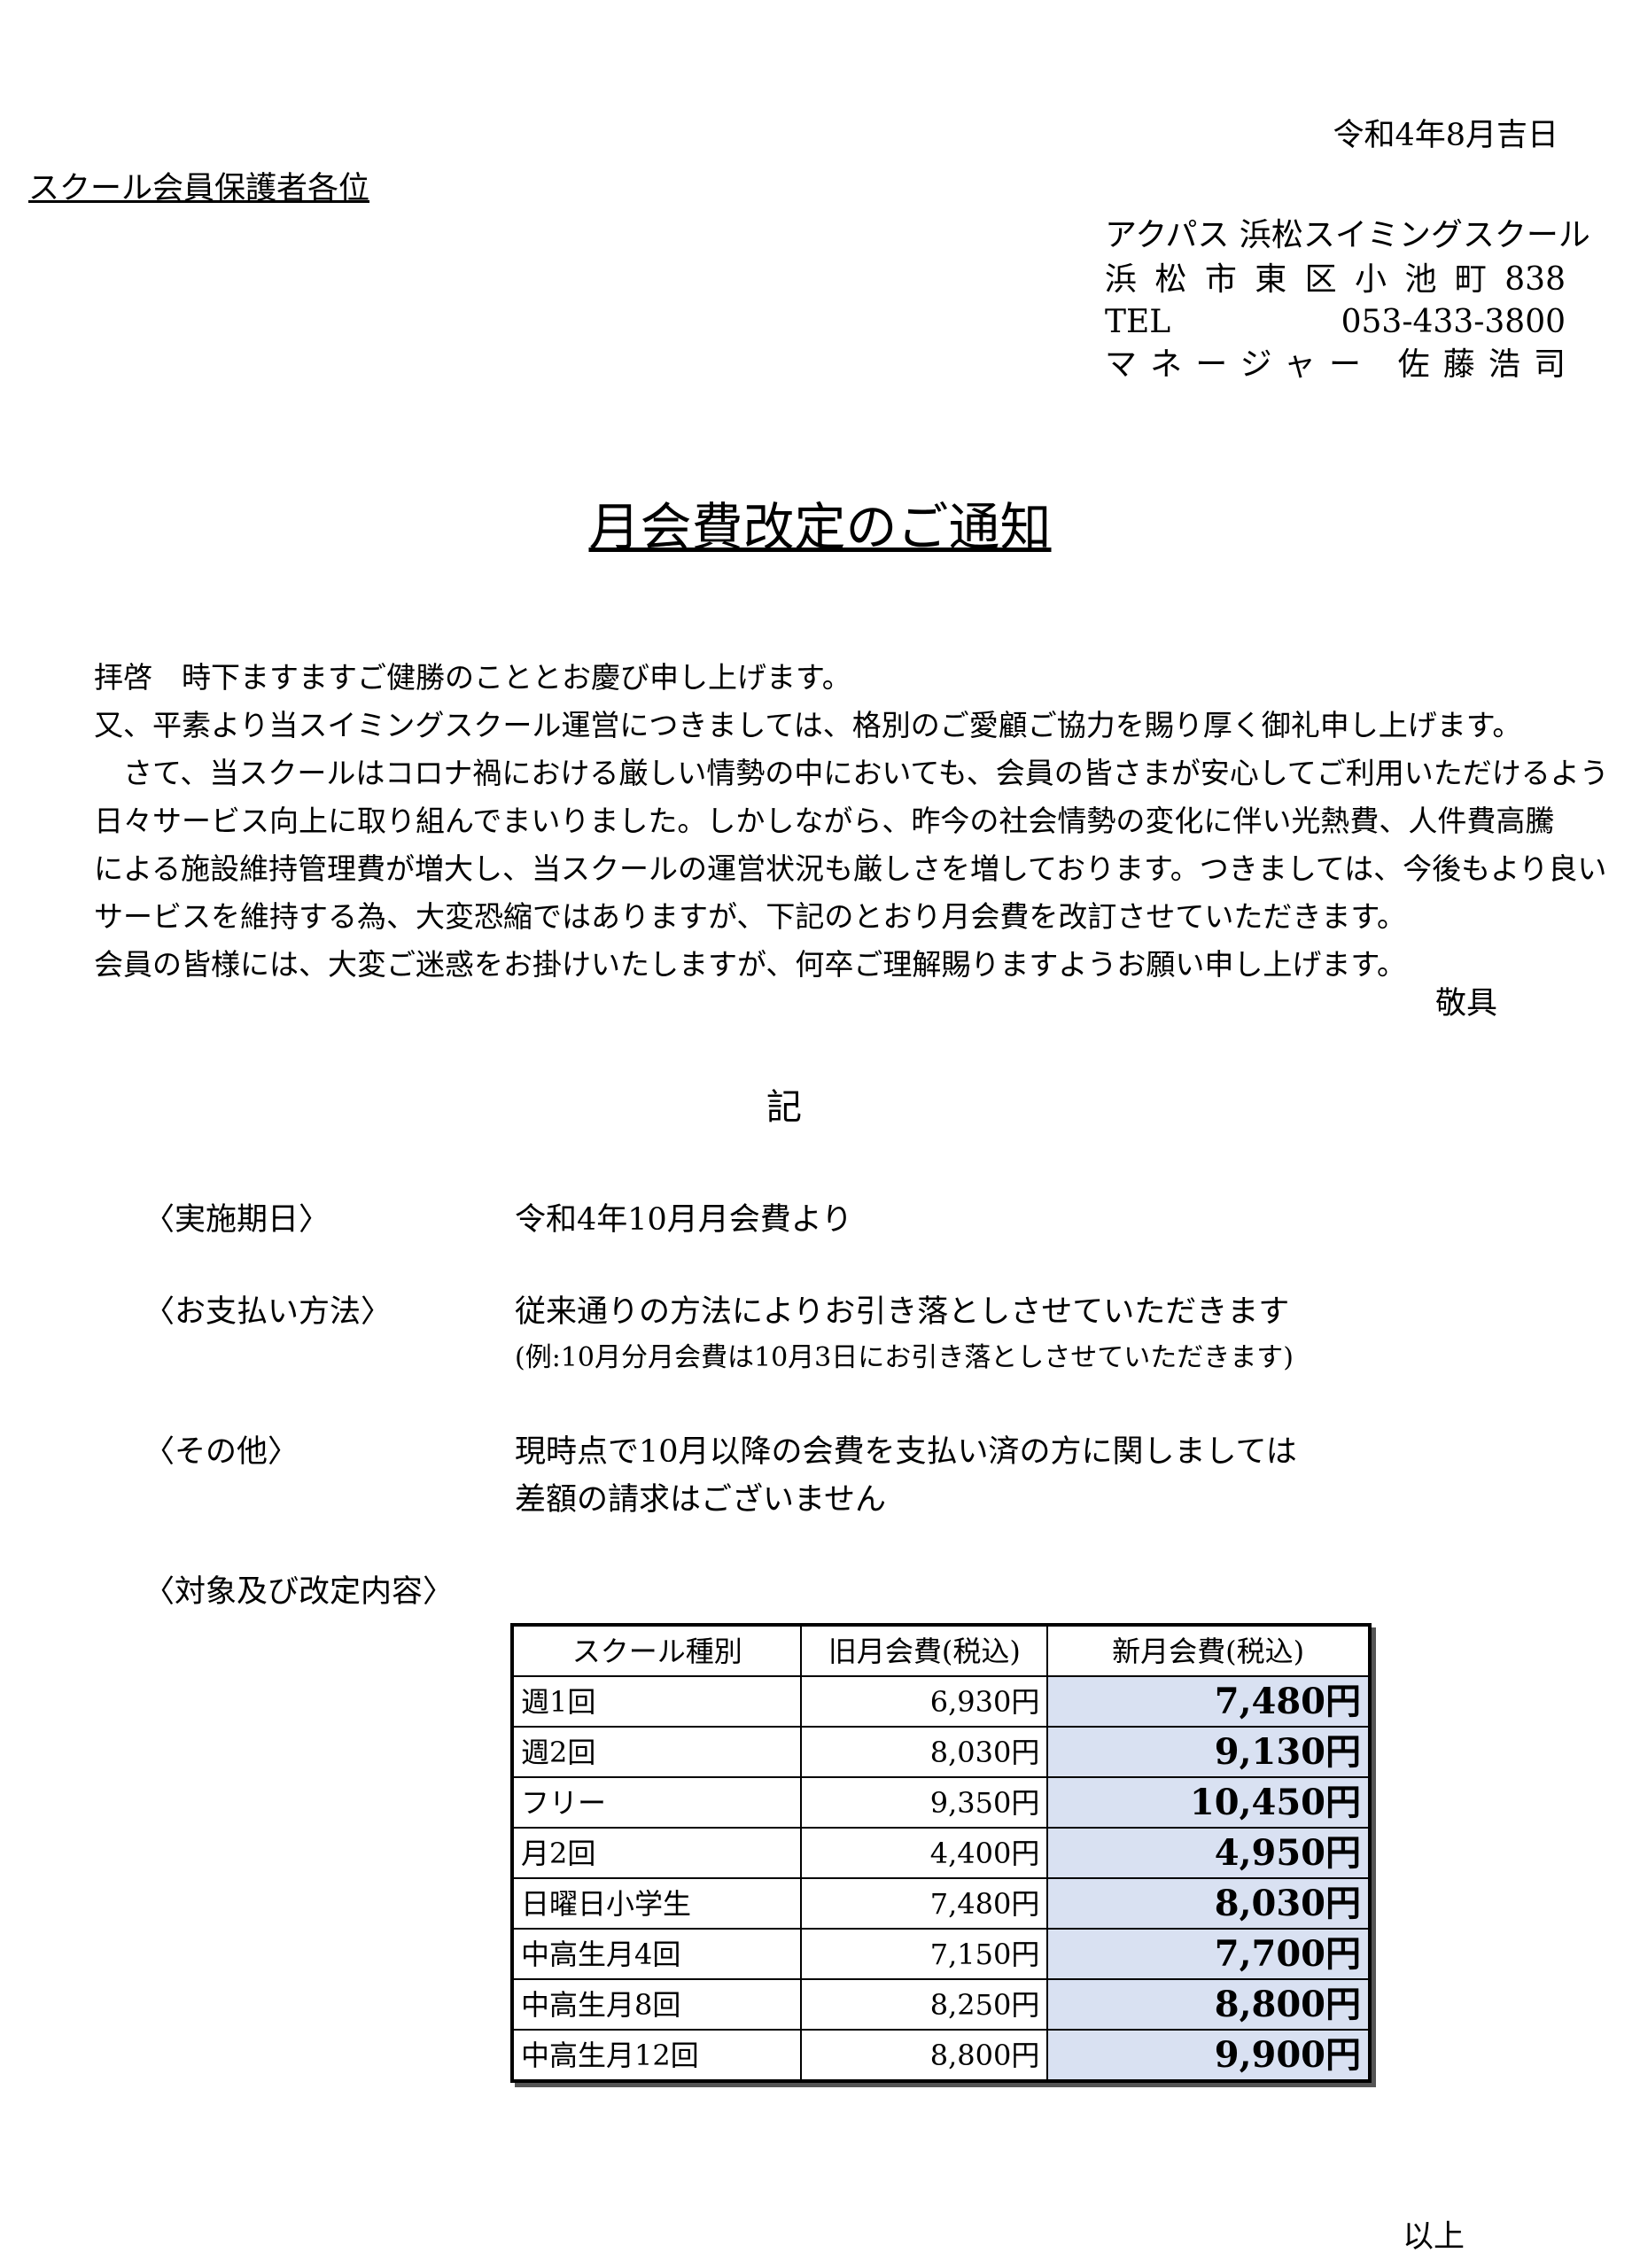  I want to click on sender-line: マネージャー 佐藤浩司, so click(1335, 364).